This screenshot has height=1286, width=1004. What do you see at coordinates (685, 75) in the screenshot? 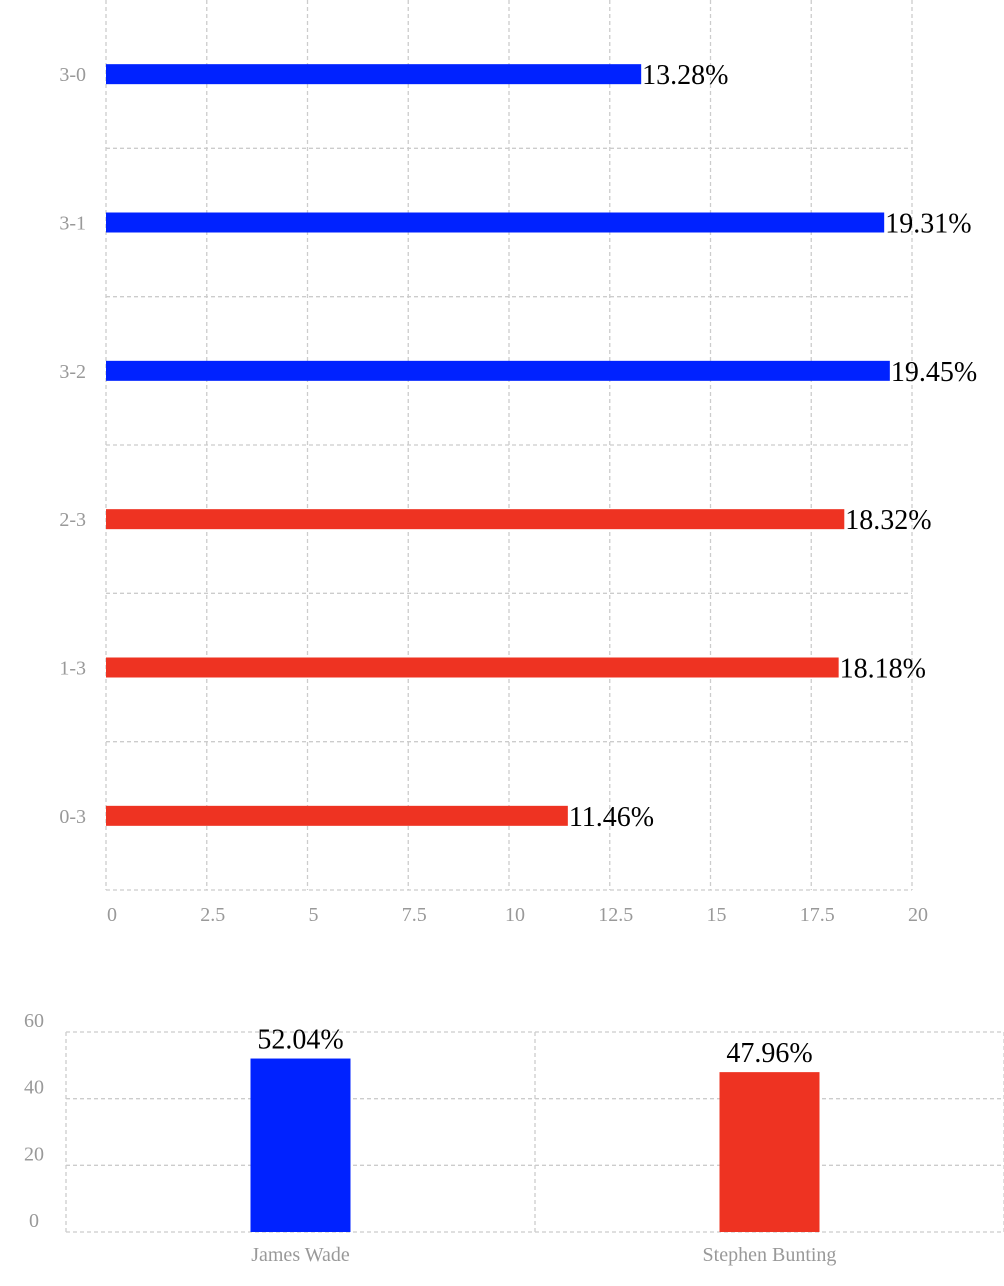
I see `data-label: 13.28%` at bounding box center [685, 75].